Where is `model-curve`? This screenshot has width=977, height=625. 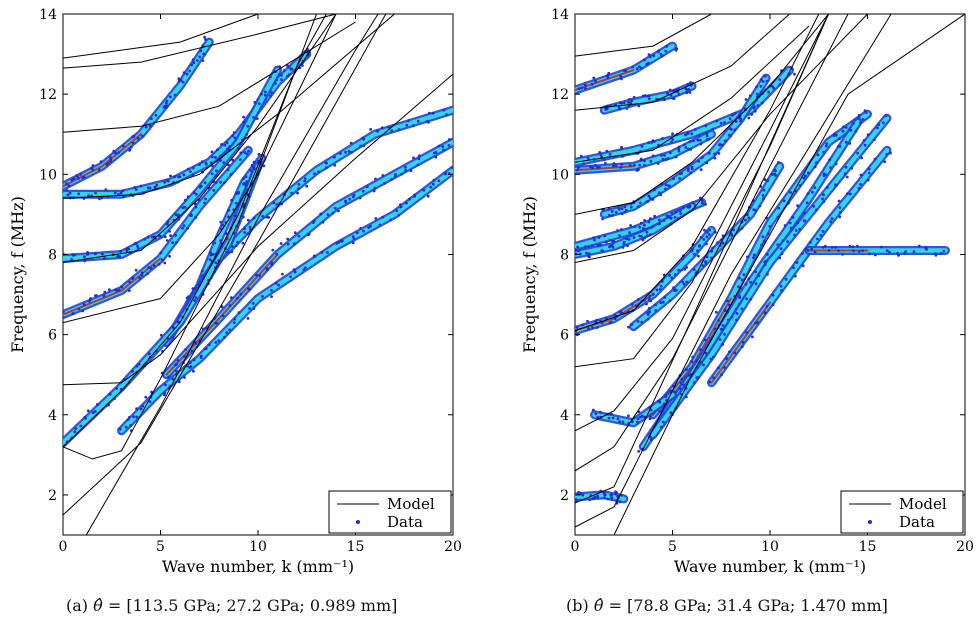 model-curve is located at coordinates (643, 35).